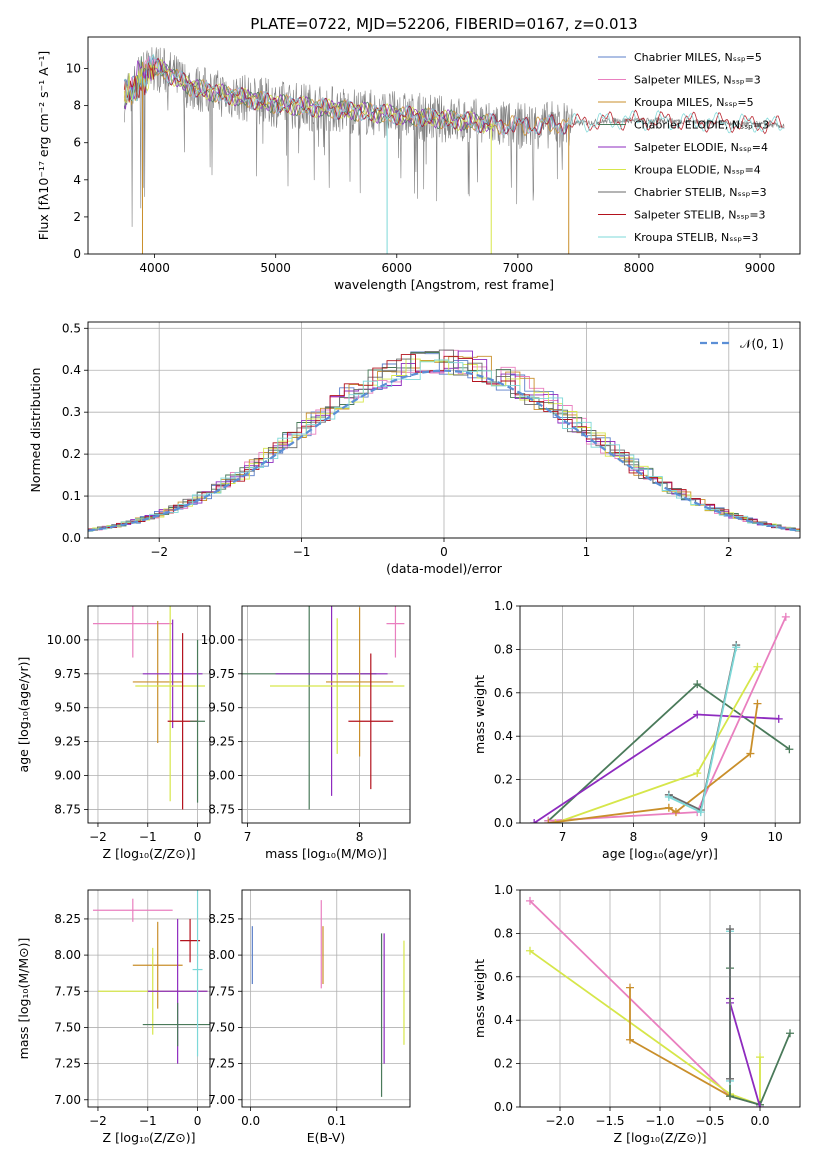 The height and width of the screenshot is (1170, 819). I want to click on x-axis-label: (data-model)/error, so click(444, 568).